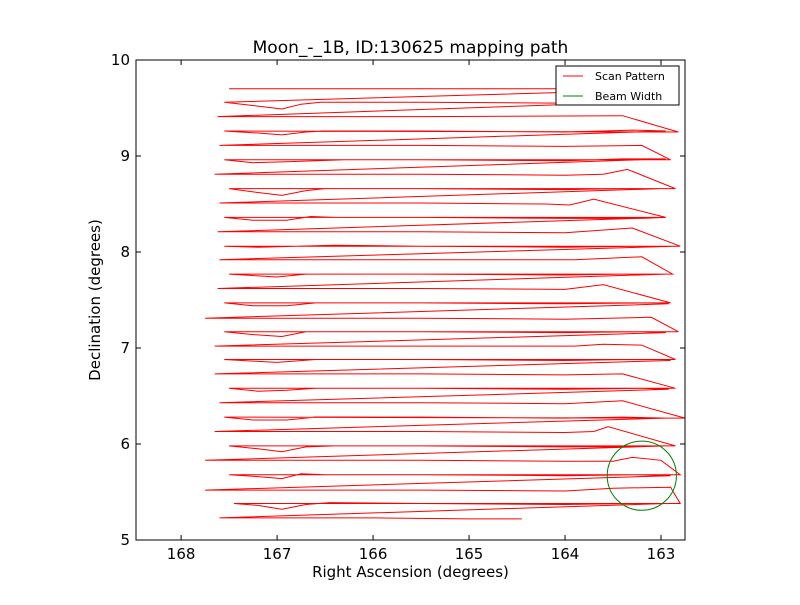 This screenshot has width=800, height=605. Describe the element at coordinates (630, 76) in the screenshot. I see `legend-label-scan-pattern: Scan Pattern` at that location.